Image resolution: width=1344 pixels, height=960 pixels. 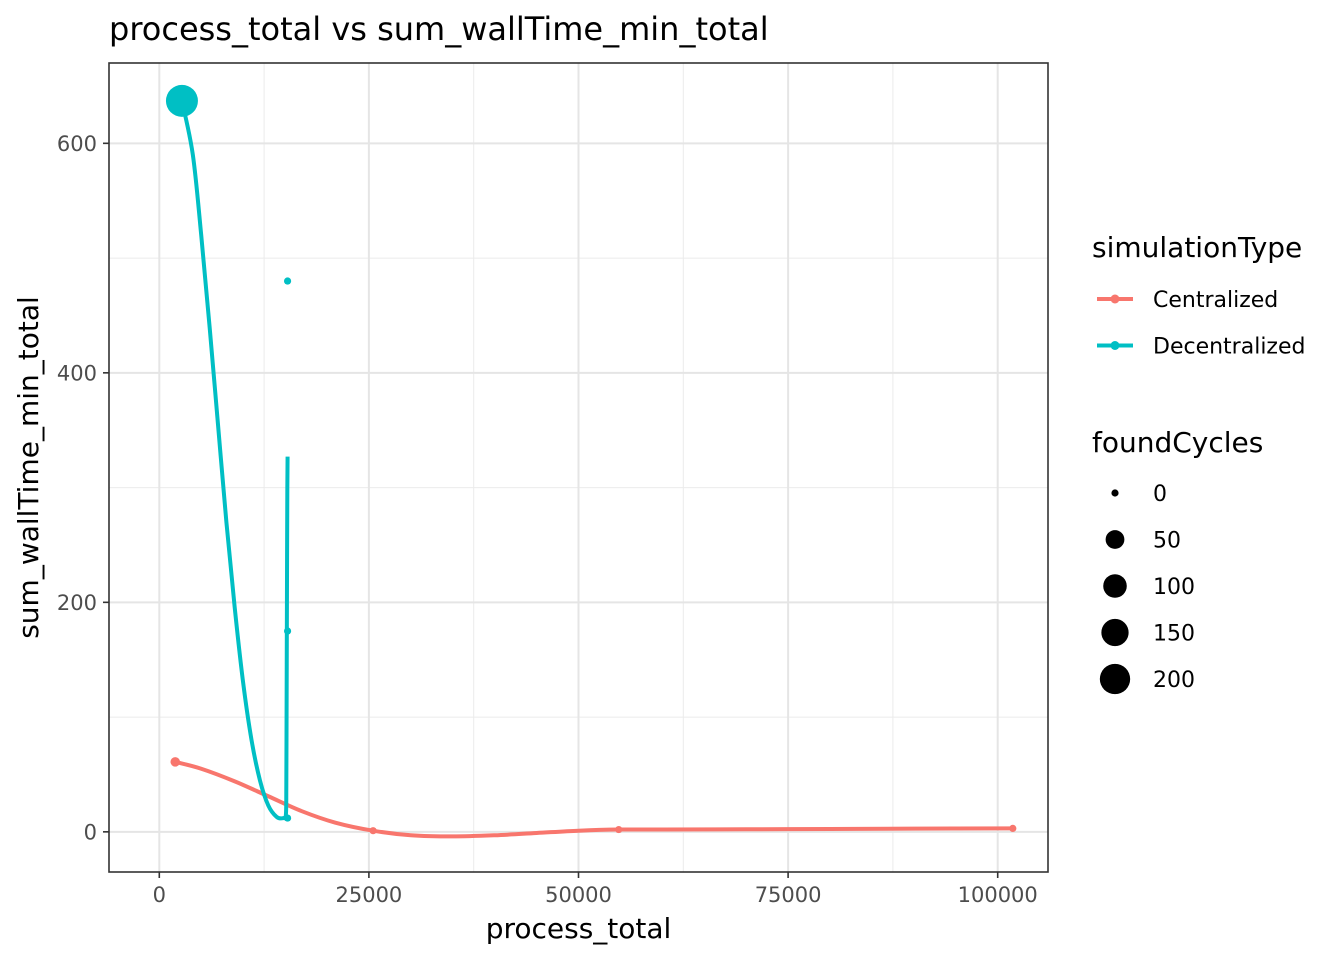 What do you see at coordinates (788, 895) in the screenshot?
I see `x-tick-label: 75000` at bounding box center [788, 895].